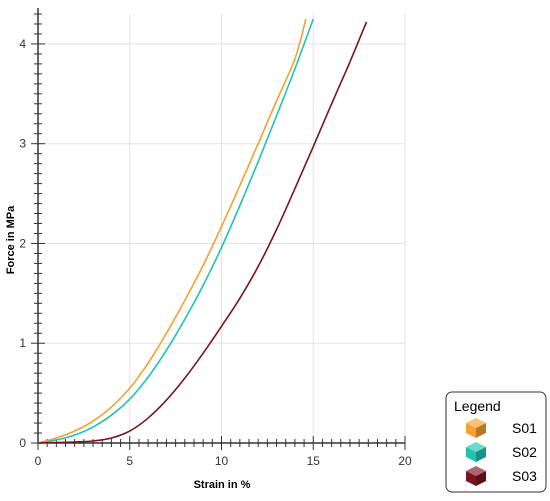  What do you see at coordinates (477, 406) in the screenshot?
I see `legend-title: Legend` at bounding box center [477, 406].